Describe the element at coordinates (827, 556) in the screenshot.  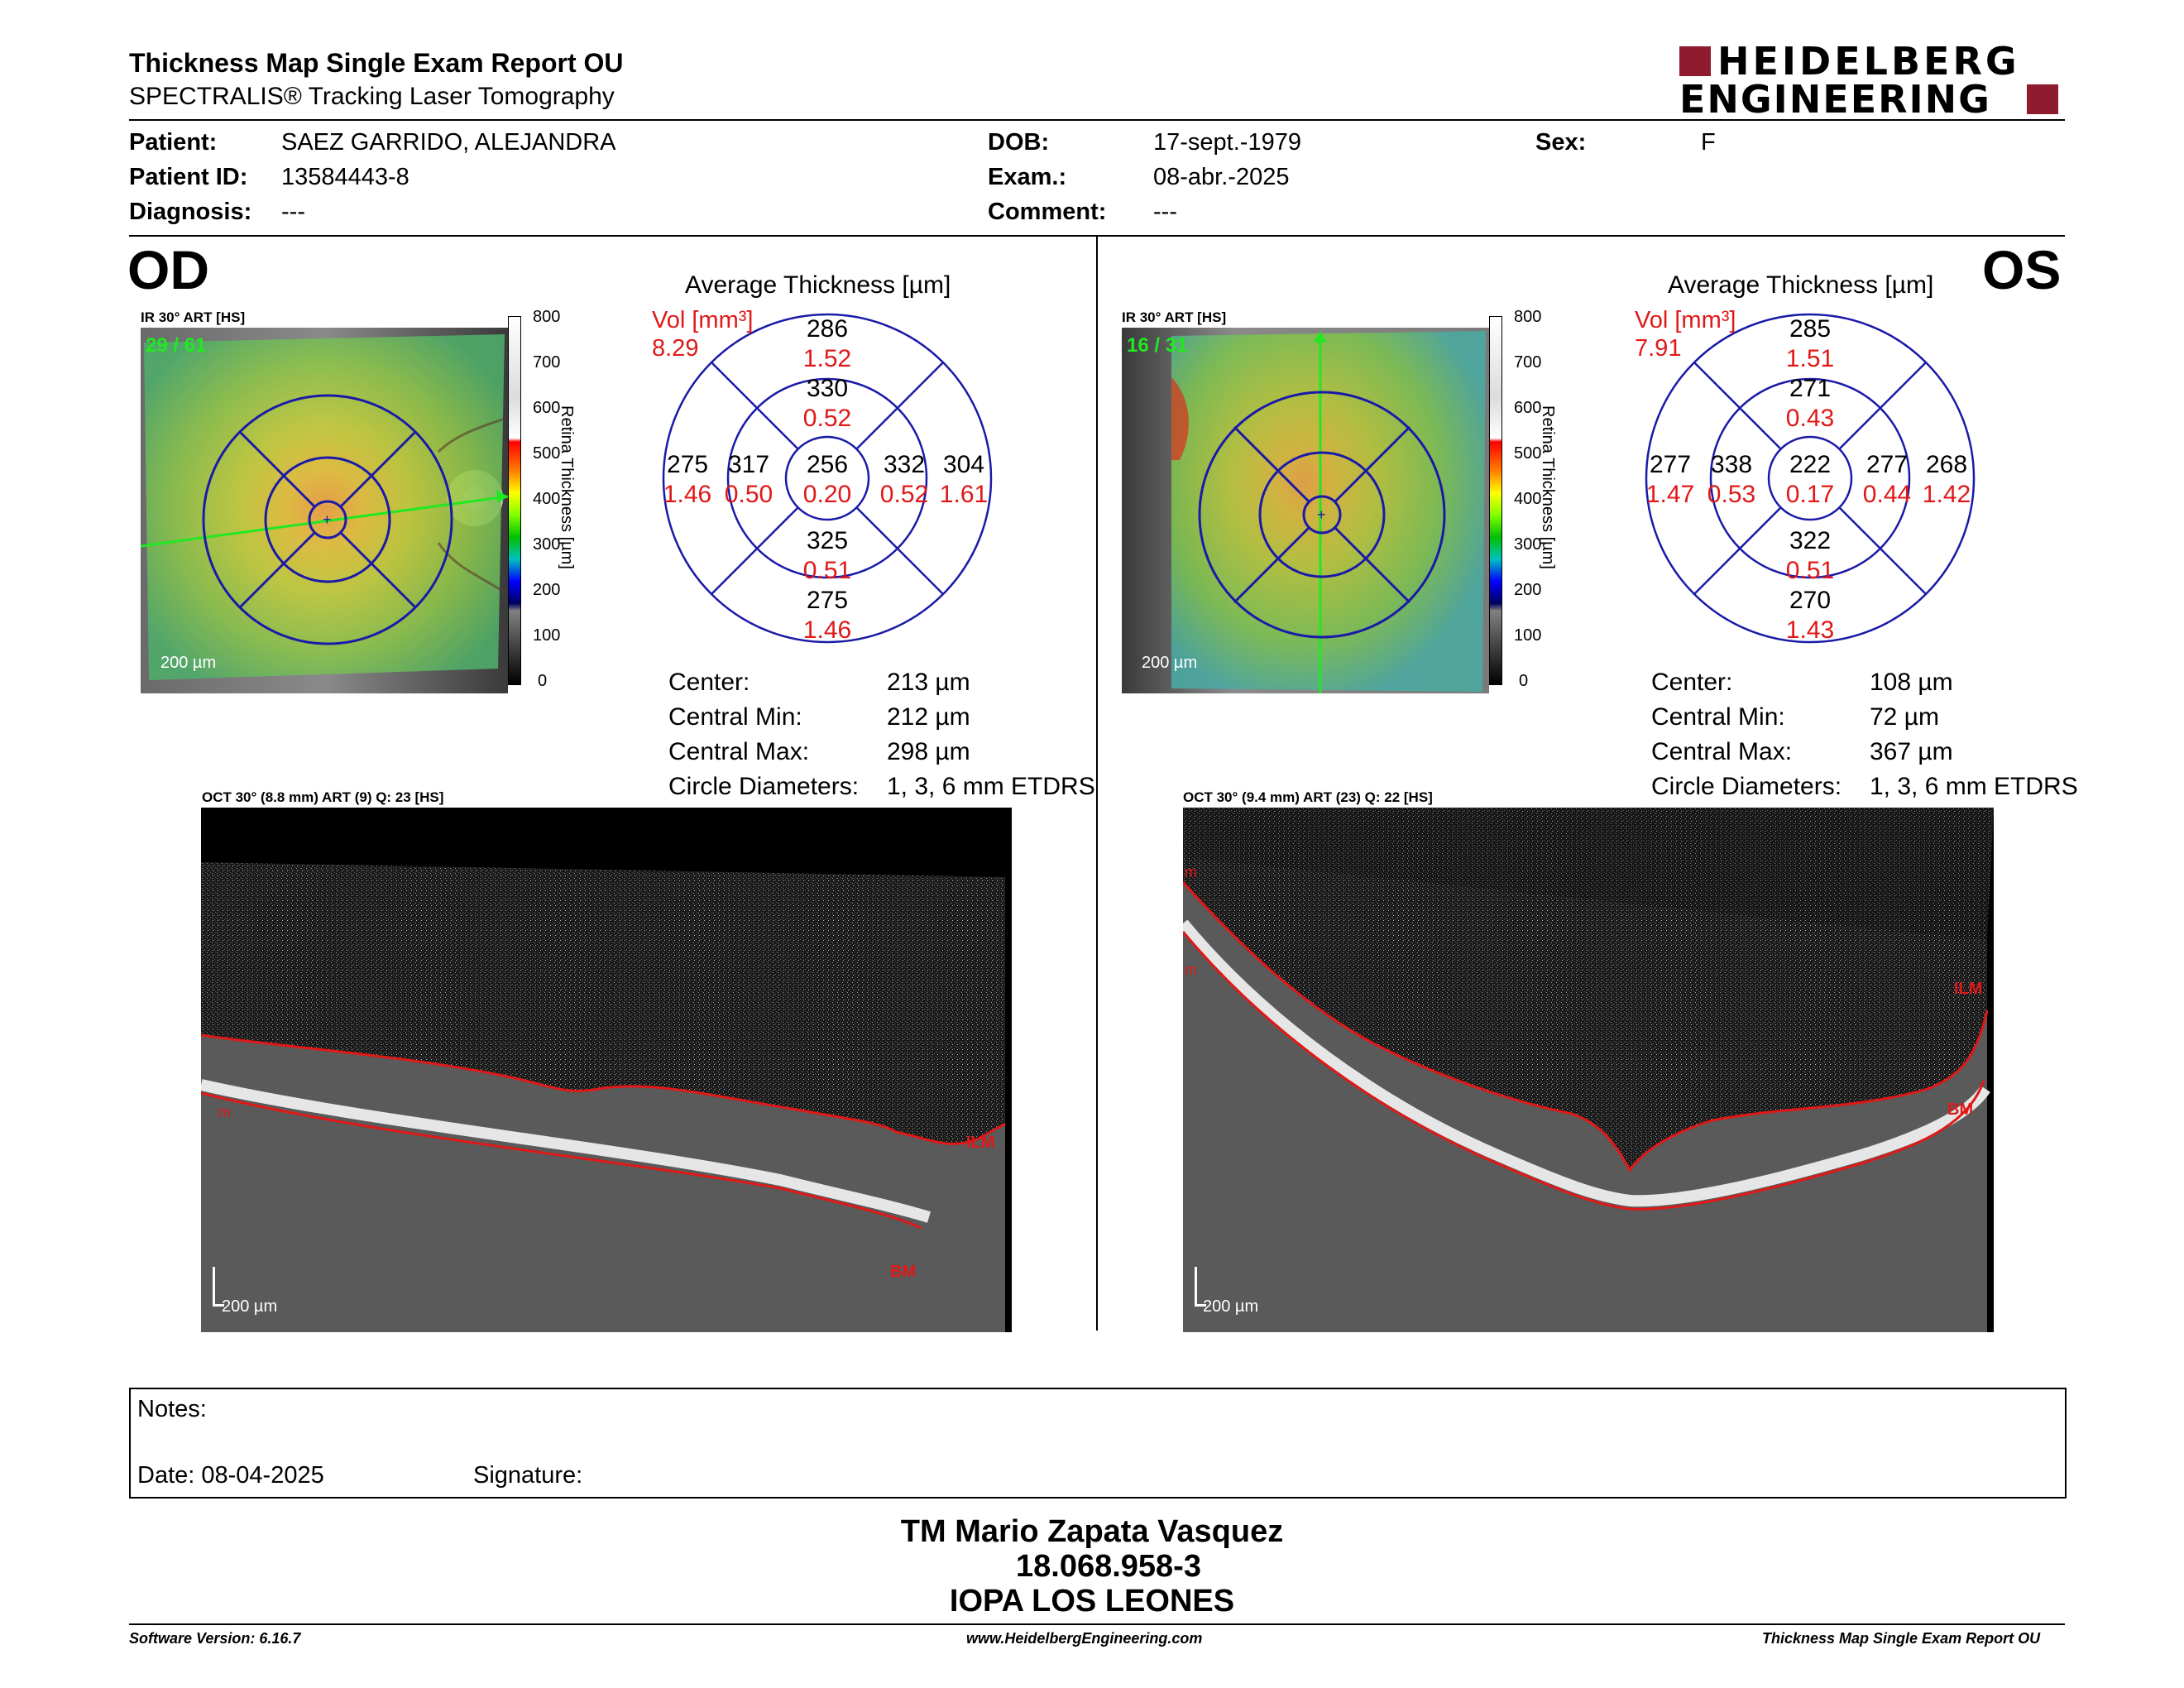
I see `od-inner-inferior: 325 0.51` at that location.